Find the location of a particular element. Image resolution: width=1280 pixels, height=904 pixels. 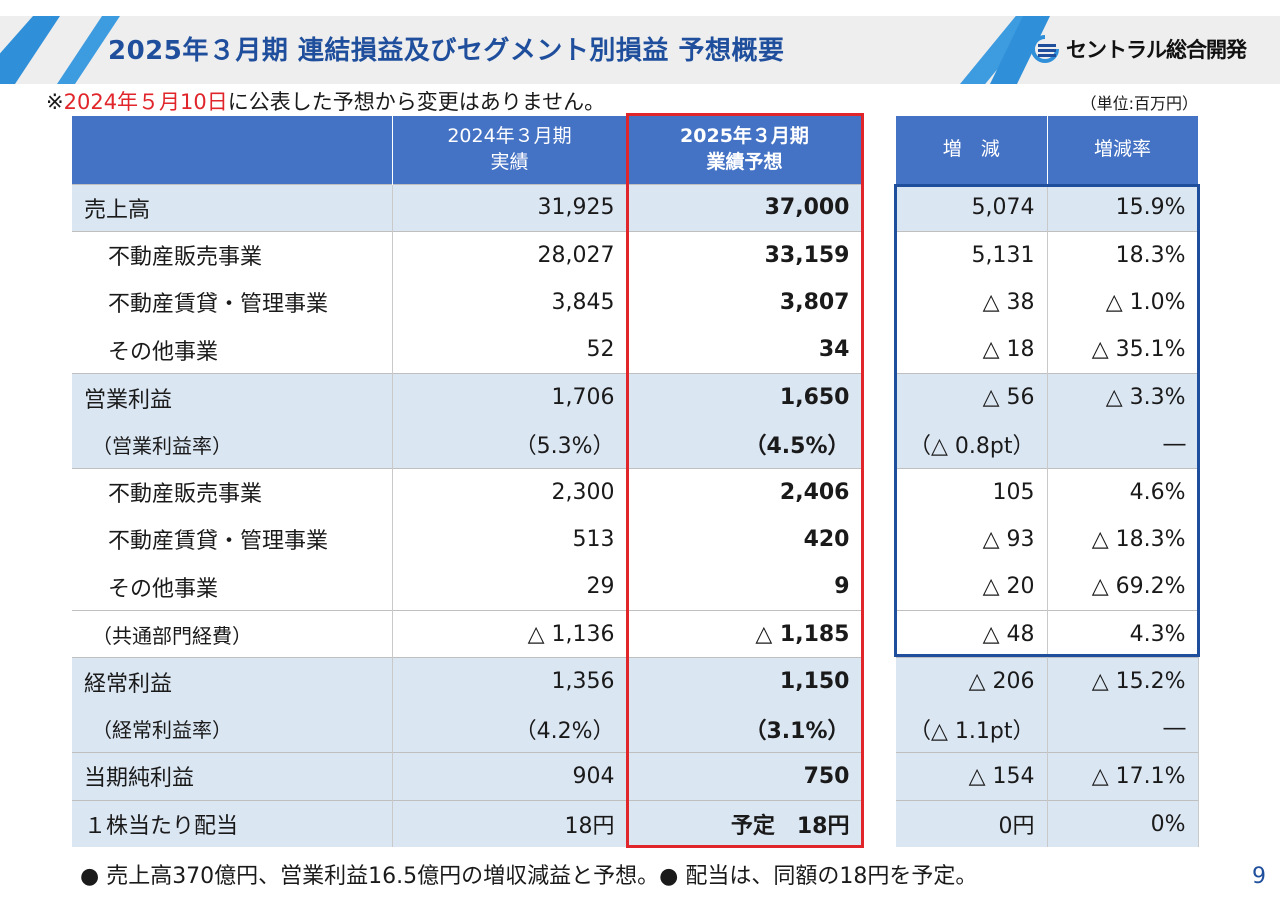

forecast-value: 9 is located at coordinates (745, 587).